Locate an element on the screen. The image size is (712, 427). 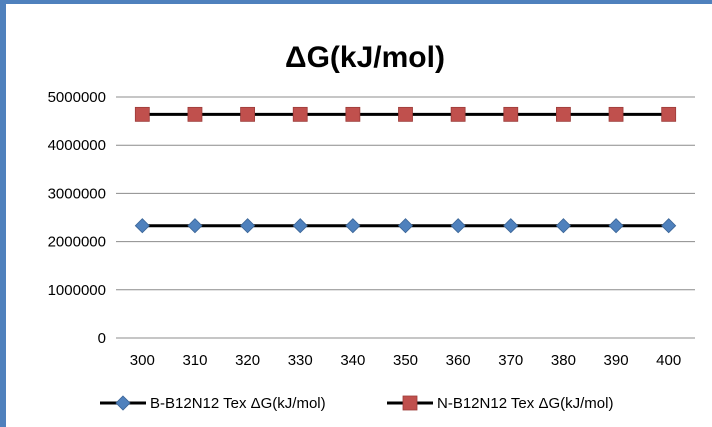
x-tick-label: 390 is located at coordinates (616, 360).